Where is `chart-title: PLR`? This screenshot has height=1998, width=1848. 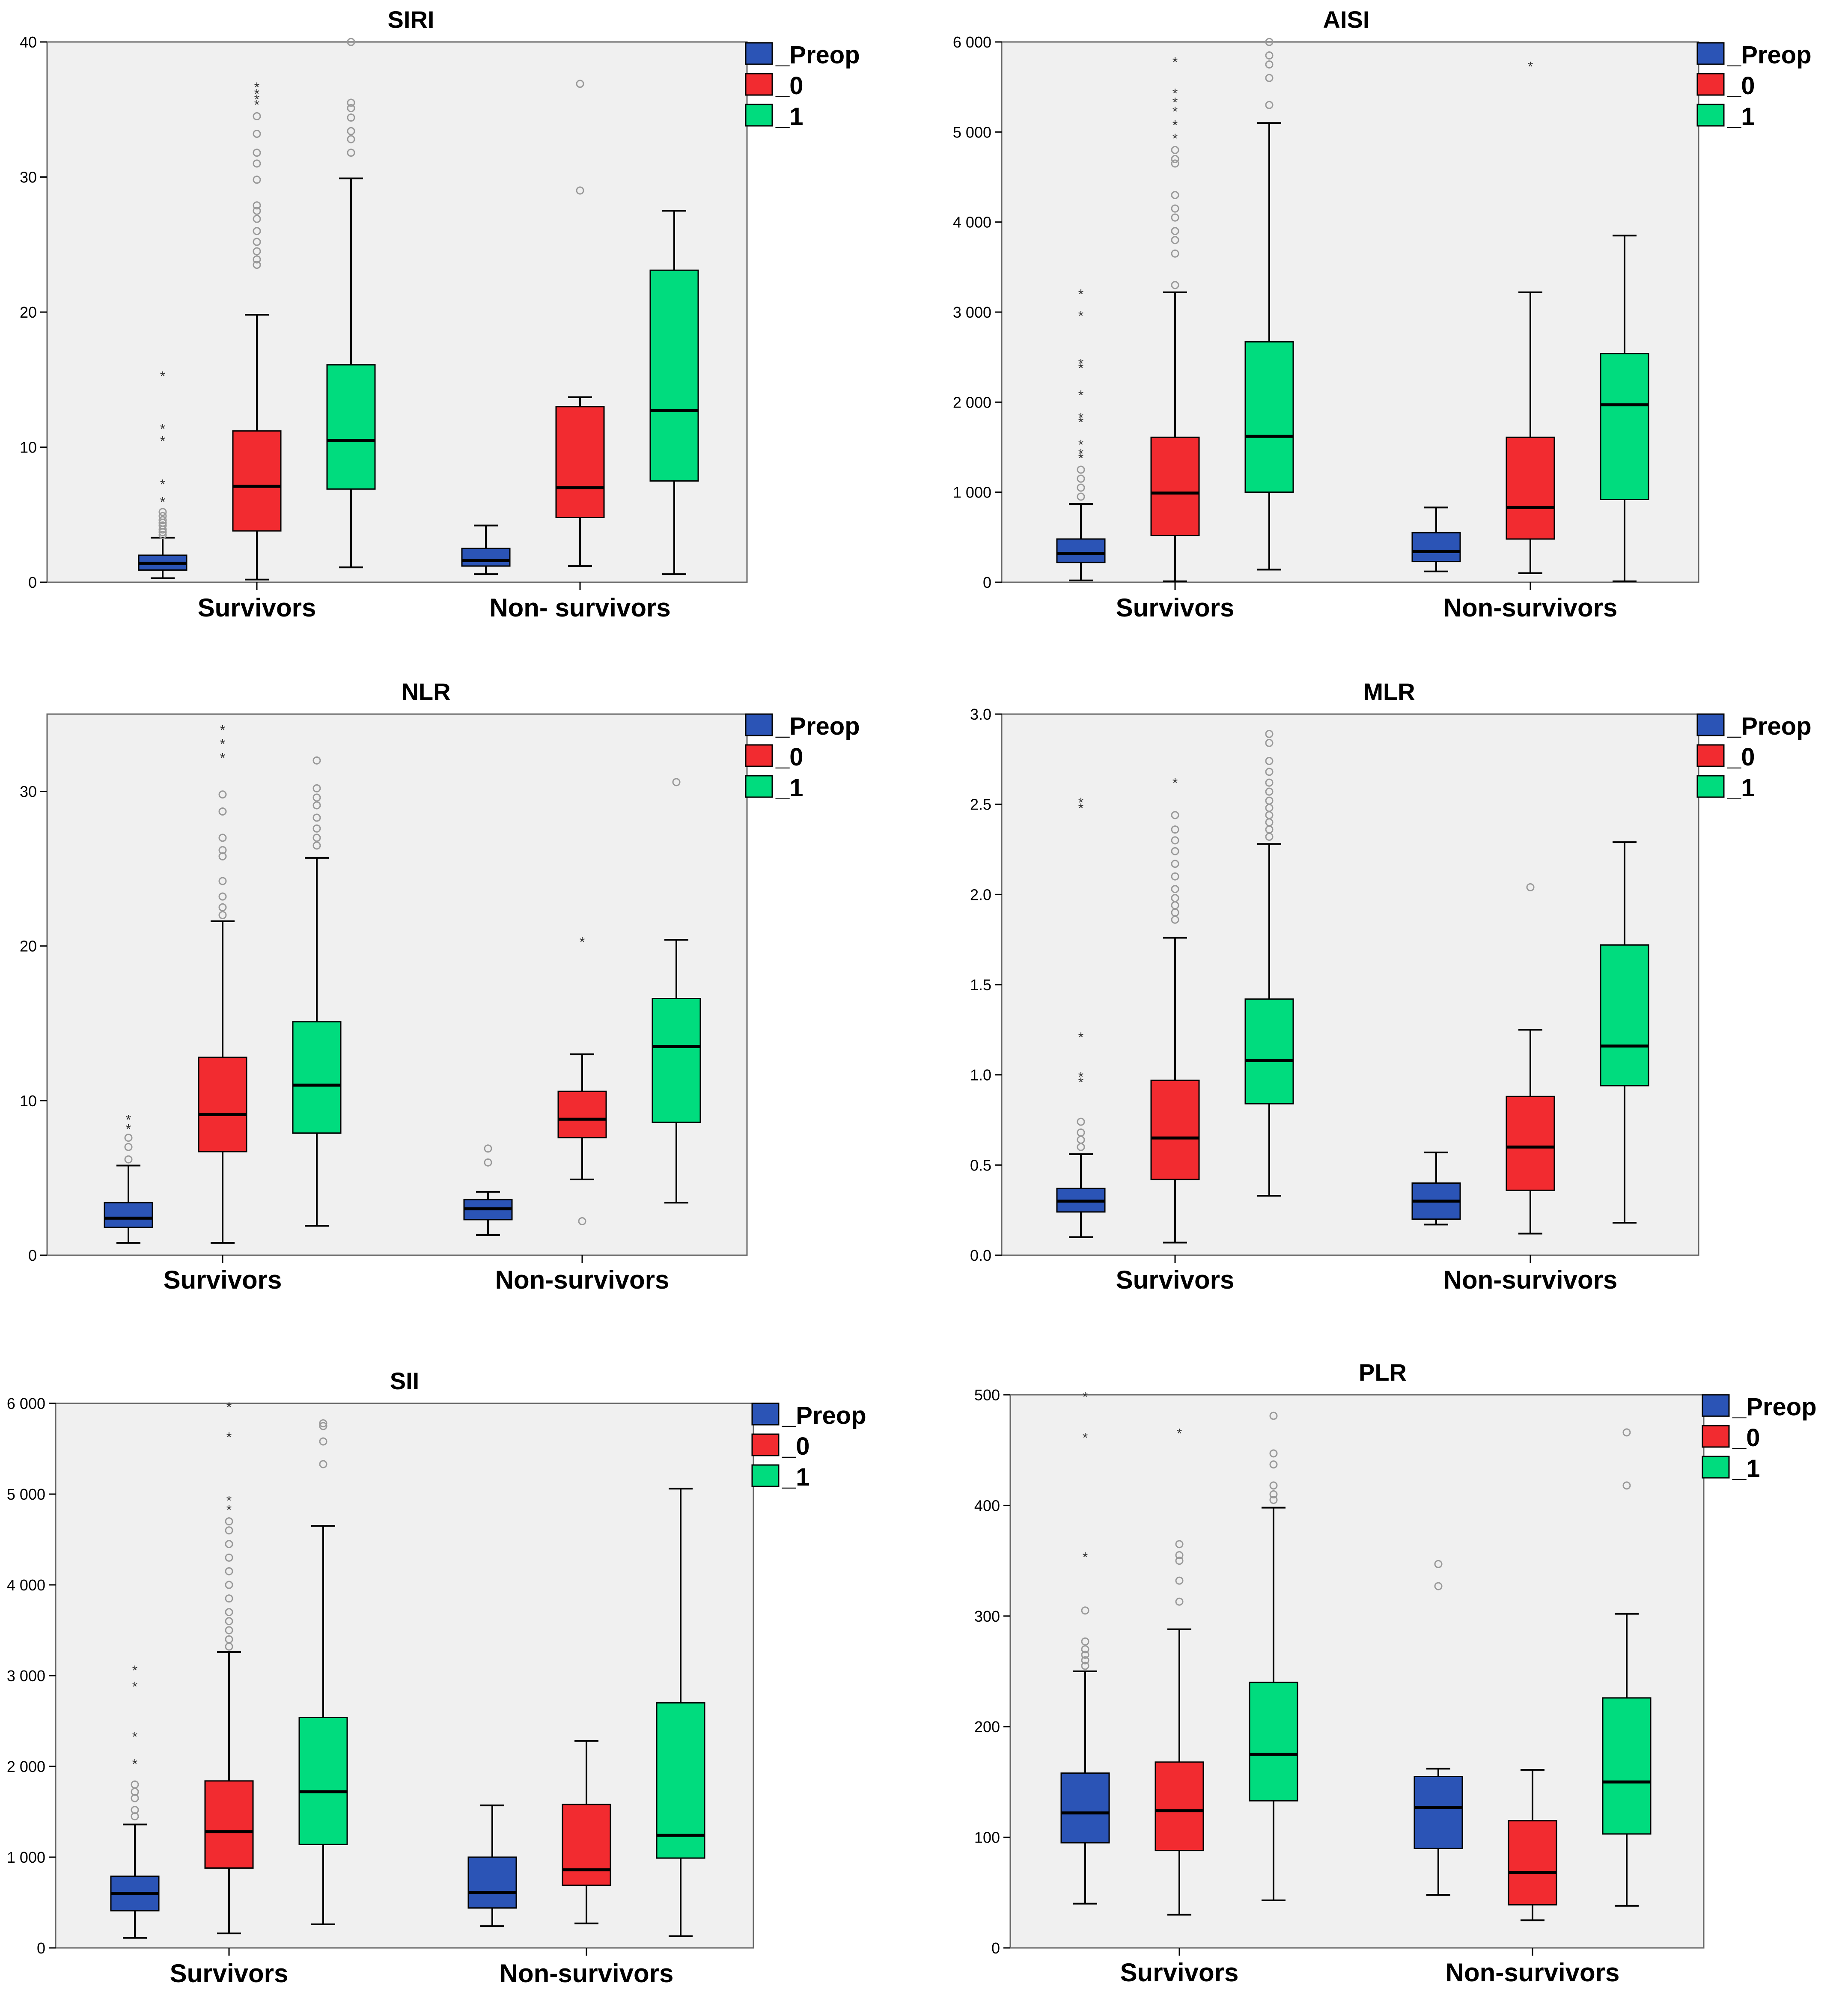
chart-title: PLR is located at coordinates (1383, 1372).